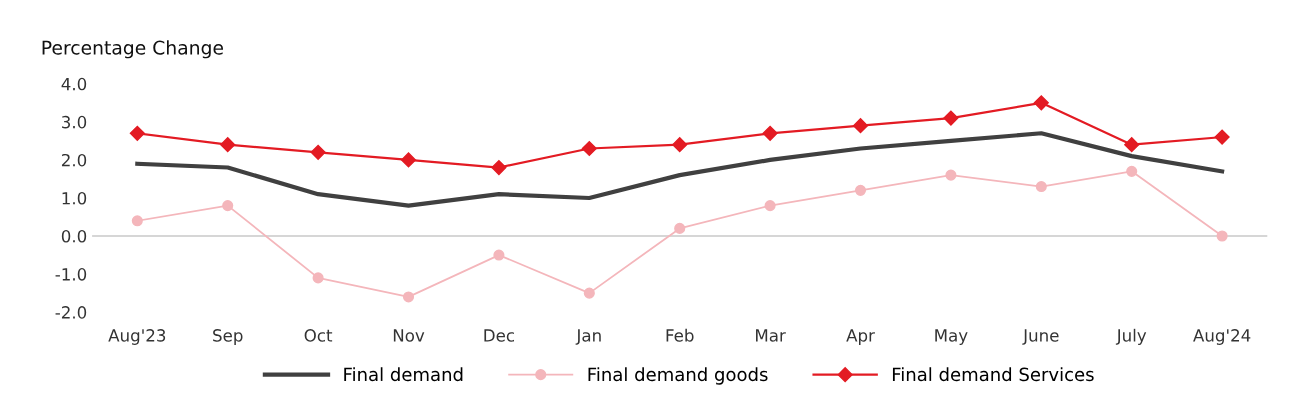  What do you see at coordinates (993, 374) in the screenshot?
I see `legend-label: Final demand Services` at bounding box center [993, 374].